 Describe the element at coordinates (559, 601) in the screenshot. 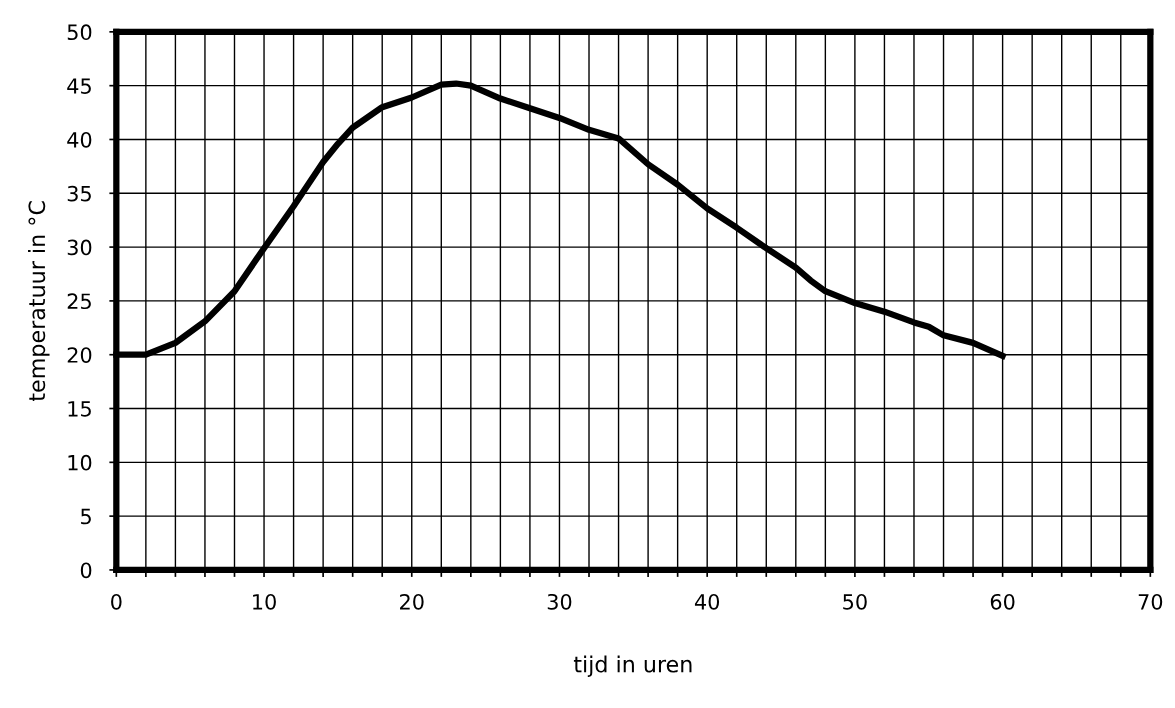

I see `x-tick-label: 30` at that location.